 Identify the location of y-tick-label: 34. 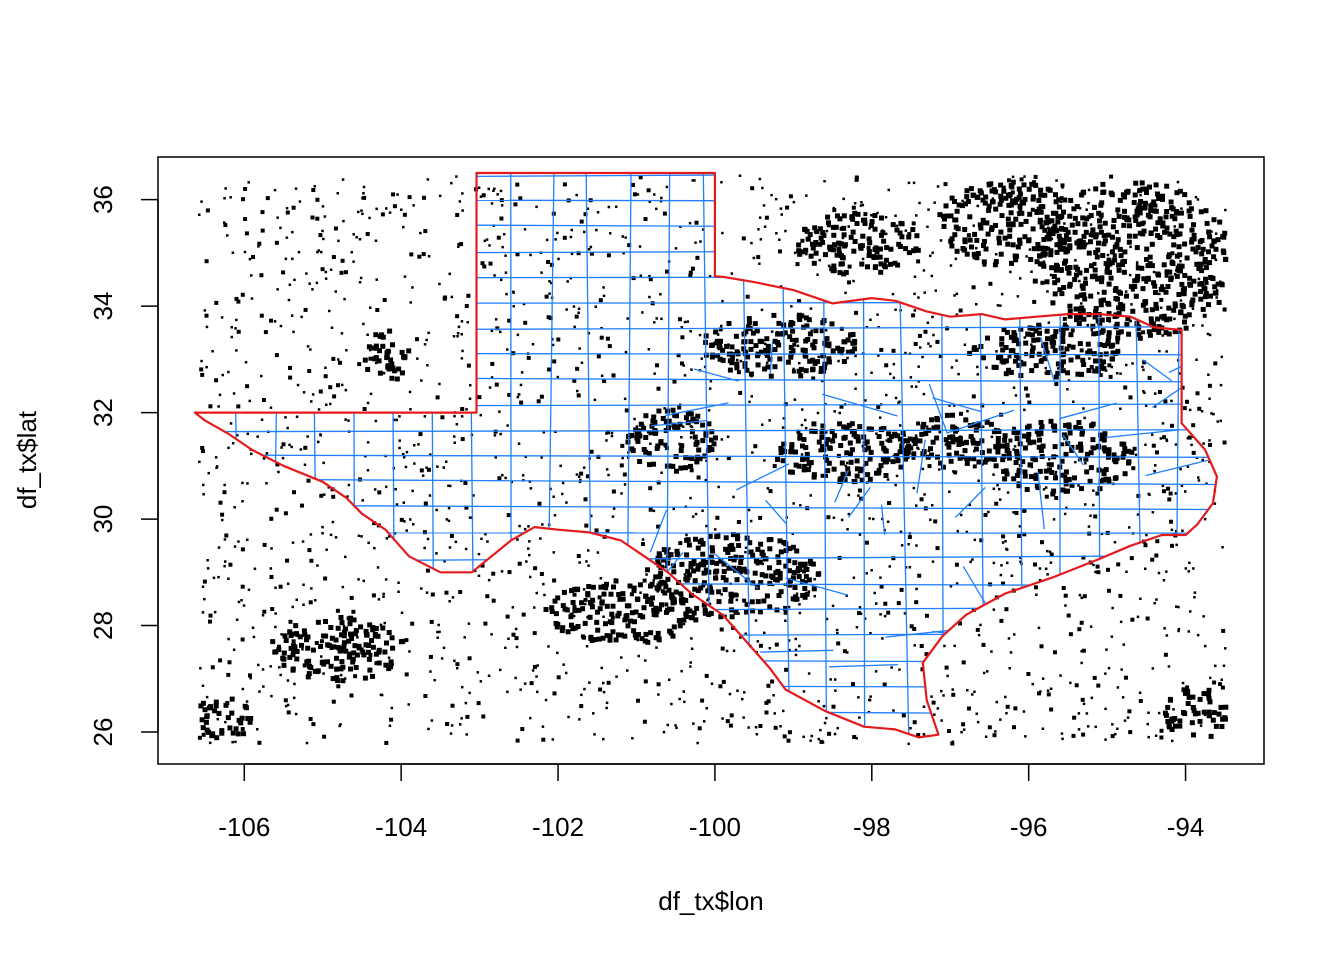
(103, 306).